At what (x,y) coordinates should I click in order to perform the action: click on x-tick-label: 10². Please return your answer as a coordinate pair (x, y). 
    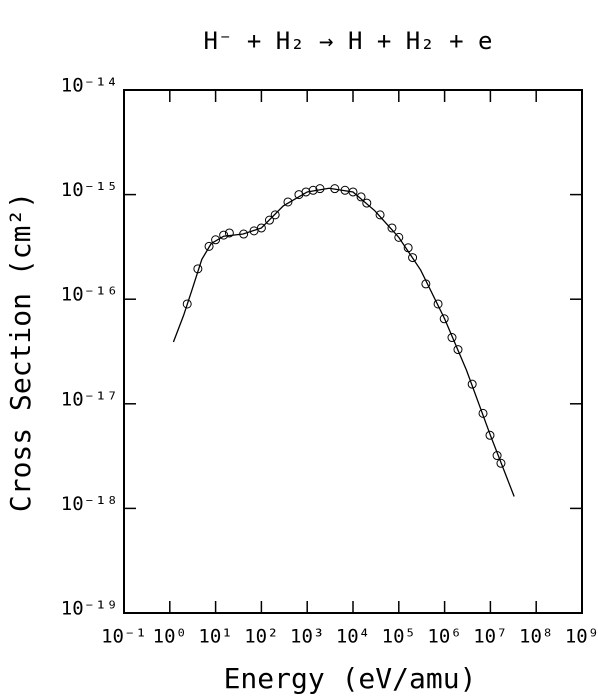
    Looking at the image, I should click on (261, 637).